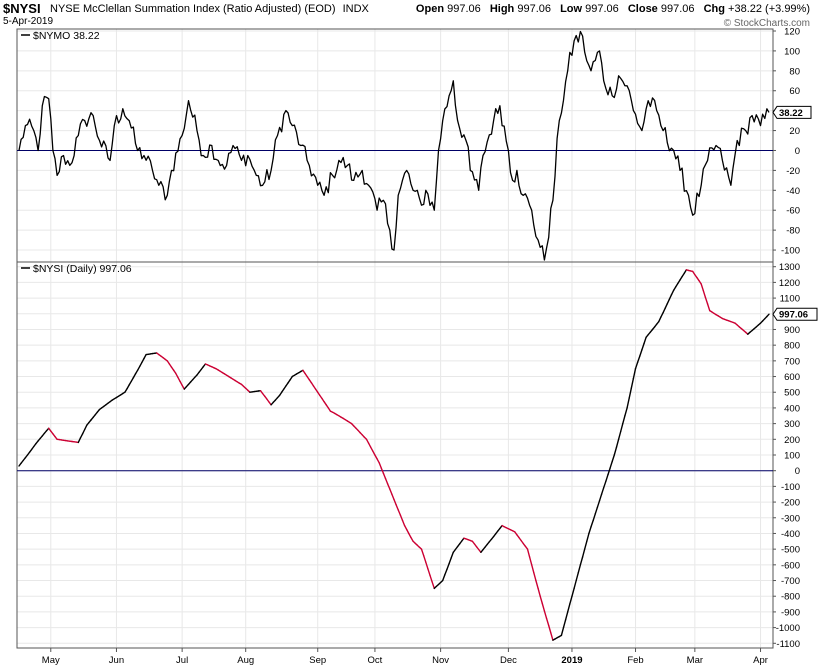 This screenshot has height=668, width=820. Describe the element at coordinates (464, 9) in the screenshot. I see `open-value: 997.06` at that location.